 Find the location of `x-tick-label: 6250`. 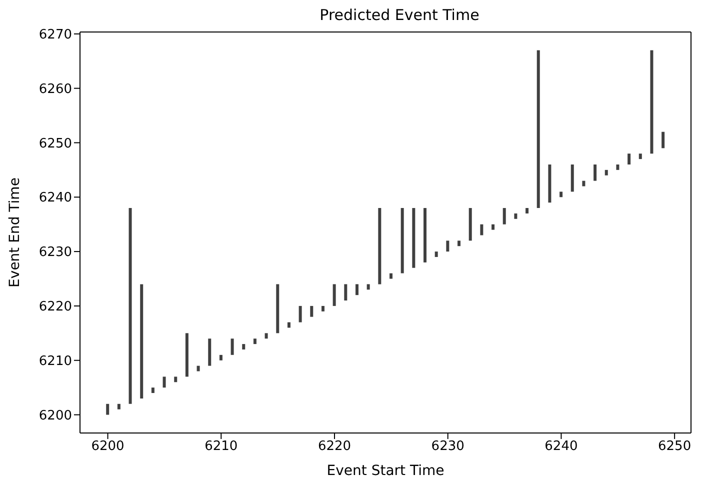

x-tick-label: 6250 is located at coordinates (675, 446).